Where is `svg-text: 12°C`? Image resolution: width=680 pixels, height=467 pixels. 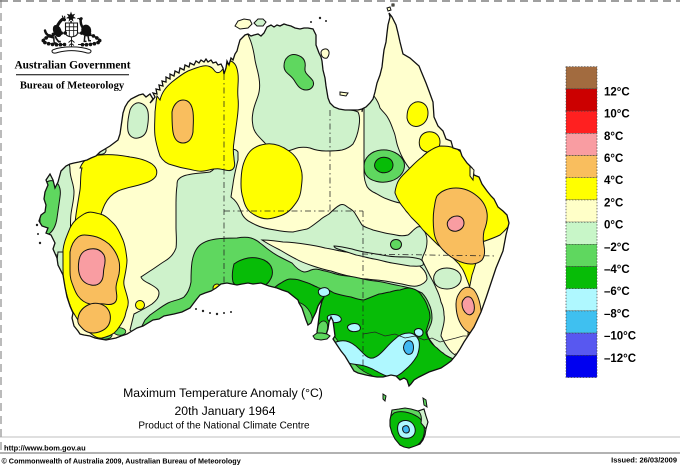 svg-text: 12°C is located at coordinates (617, 92).